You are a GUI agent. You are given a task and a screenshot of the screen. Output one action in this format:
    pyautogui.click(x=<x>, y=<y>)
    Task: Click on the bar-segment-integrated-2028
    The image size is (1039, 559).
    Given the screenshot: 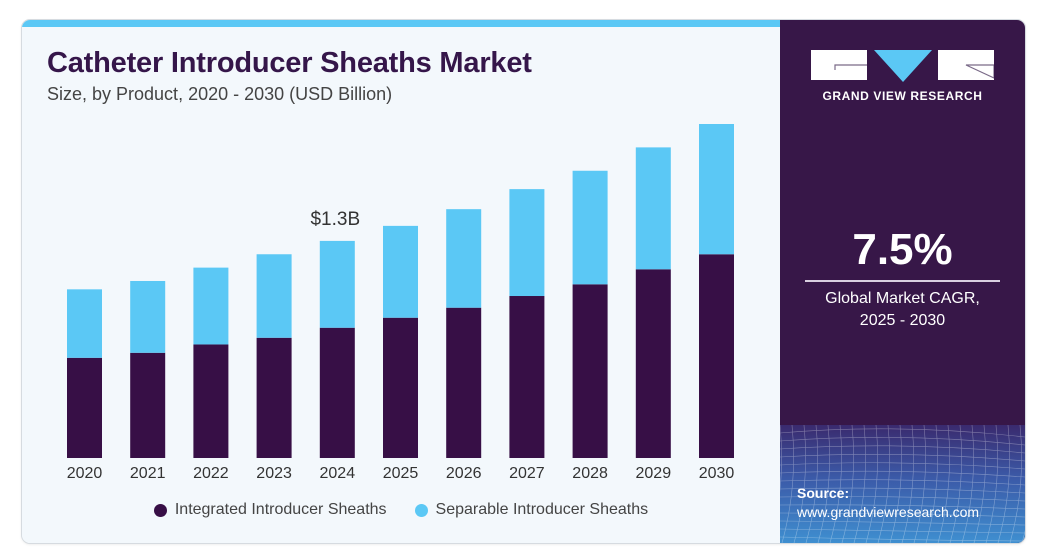 What is the action you would take?
    pyautogui.click(x=590, y=371)
    